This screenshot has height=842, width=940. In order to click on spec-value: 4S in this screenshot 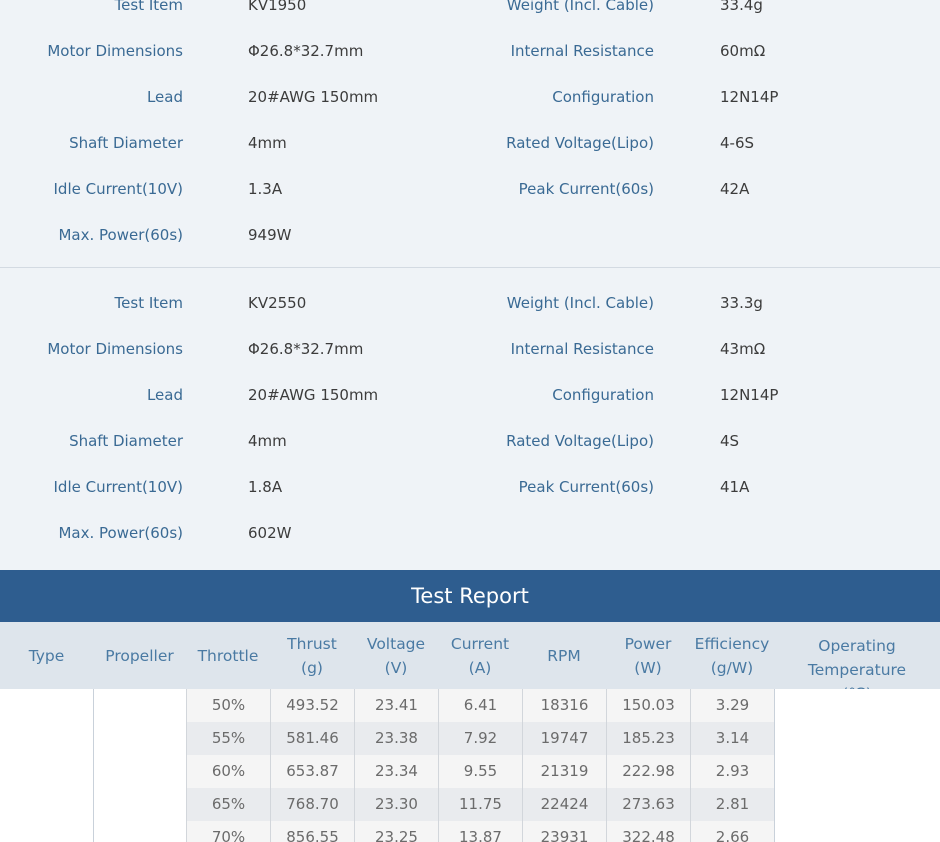, I will do `click(730, 441)`.